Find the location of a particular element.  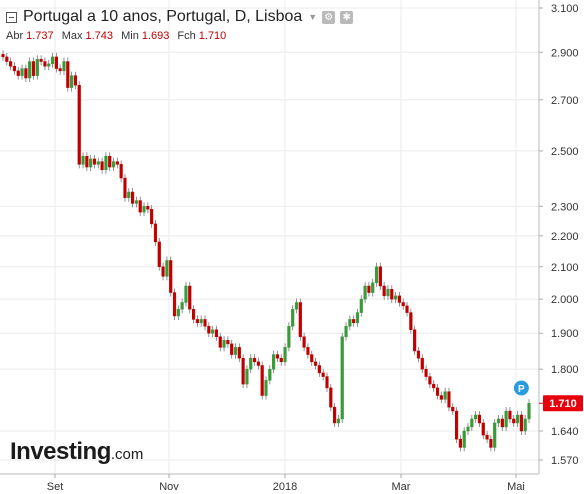

open-label: Abr is located at coordinates (15, 36).